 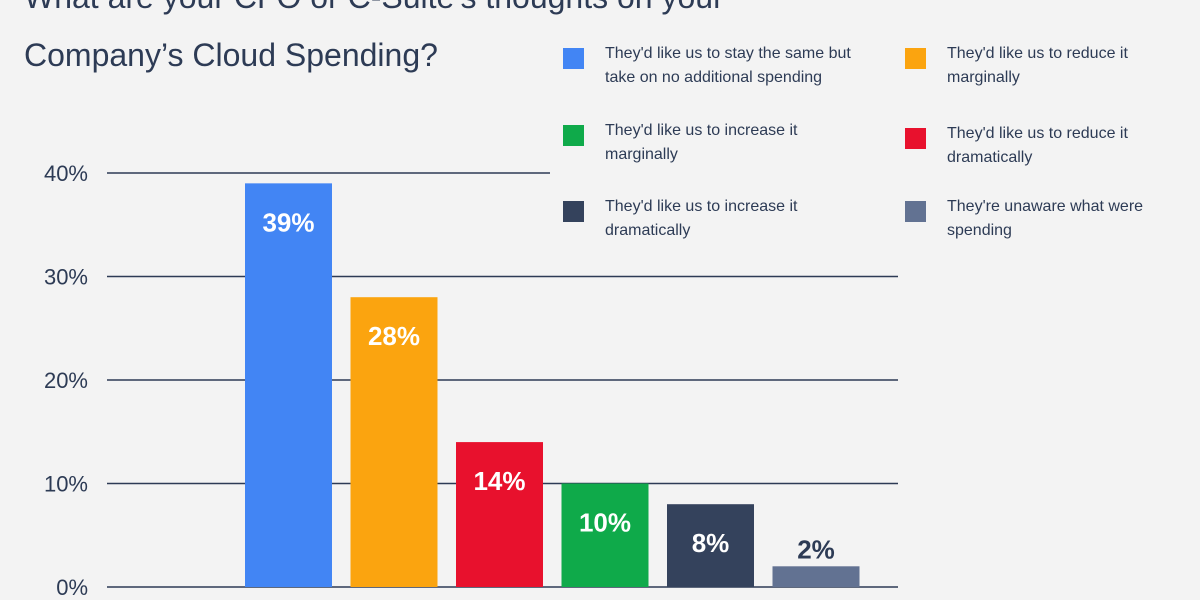 I want to click on legend-item-unaware: They're unaware what were spending, so click(x=1041, y=219).